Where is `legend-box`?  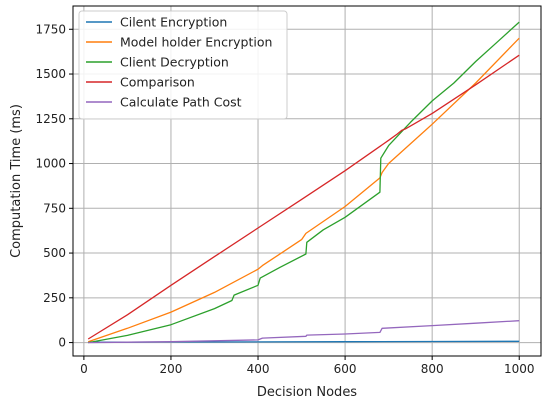
legend-box is located at coordinates (183, 65).